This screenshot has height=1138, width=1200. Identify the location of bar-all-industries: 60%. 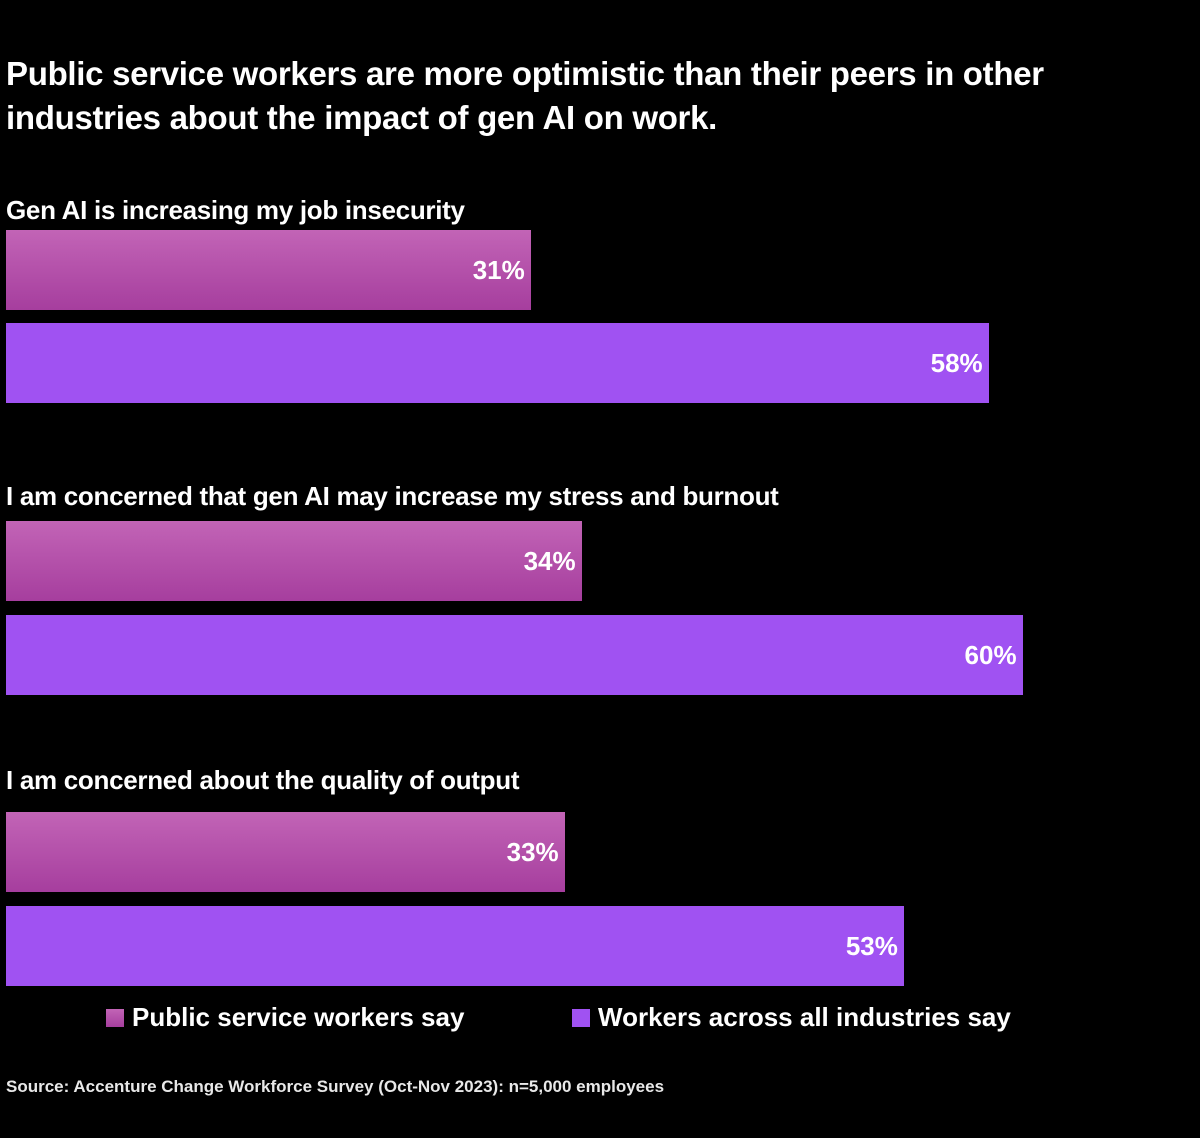
(514, 655).